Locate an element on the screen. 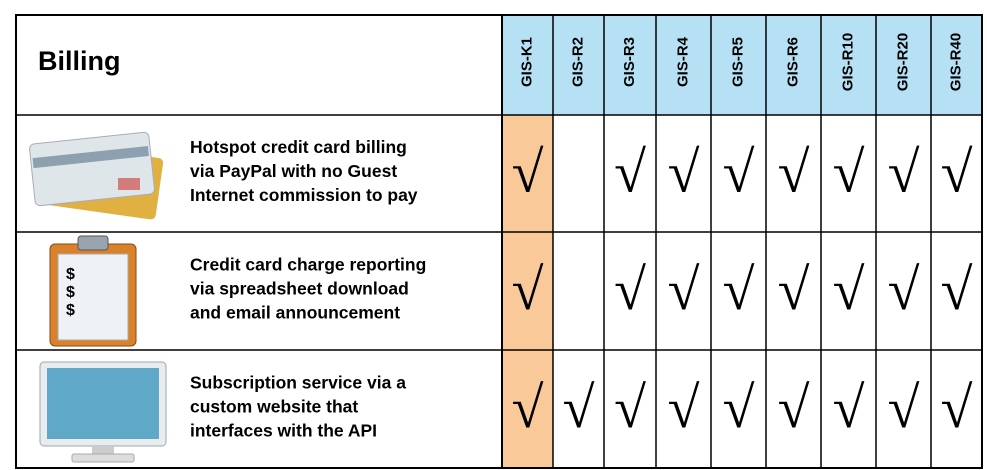 The width and height of the screenshot is (987, 470). feature-text: Hotspot credit card billing is located at coordinates (298, 147).